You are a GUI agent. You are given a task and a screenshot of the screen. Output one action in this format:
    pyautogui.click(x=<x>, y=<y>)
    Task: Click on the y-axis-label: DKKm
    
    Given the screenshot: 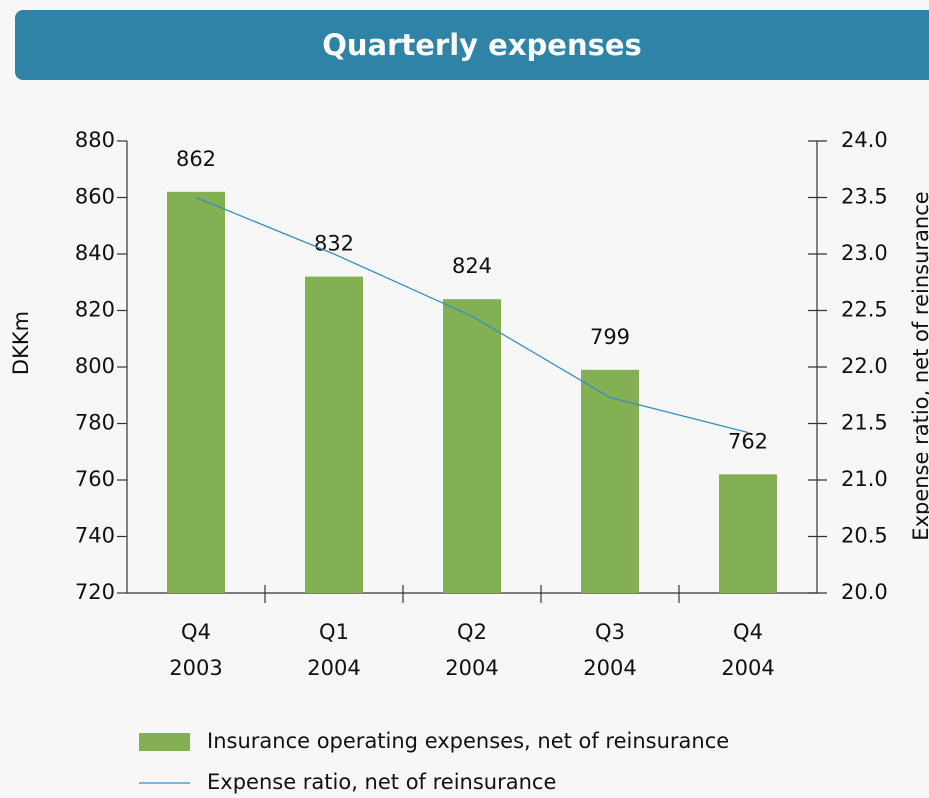 What is the action you would take?
    pyautogui.click(x=21, y=343)
    